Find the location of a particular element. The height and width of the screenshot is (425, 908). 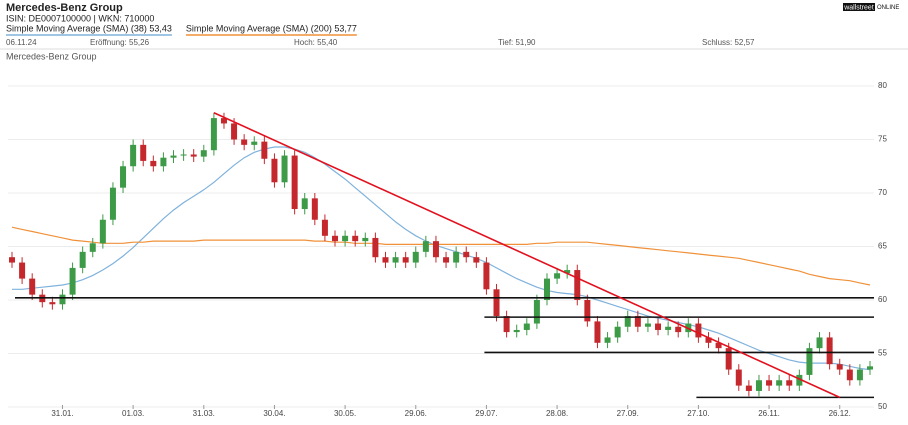

x-tick-label: 31.01. is located at coordinates (62, 413).